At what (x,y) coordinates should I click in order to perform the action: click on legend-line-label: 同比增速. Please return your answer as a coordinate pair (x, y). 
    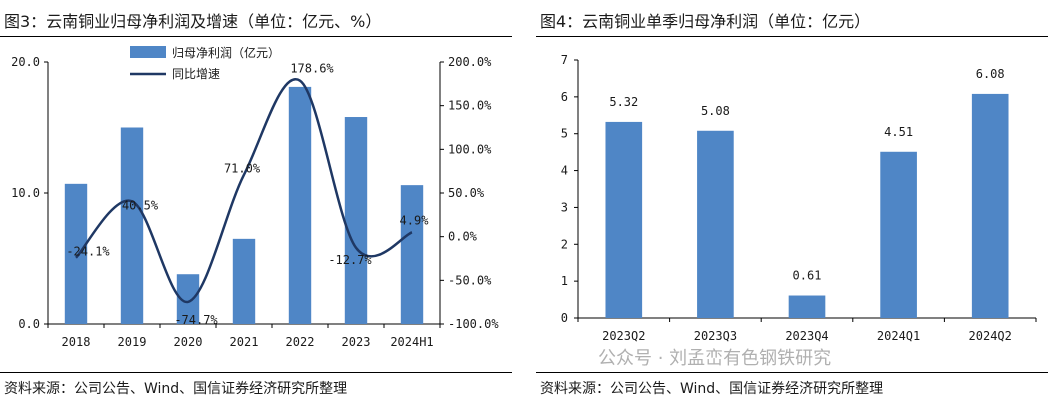
    Looking at the image, I should click on (196, 74).